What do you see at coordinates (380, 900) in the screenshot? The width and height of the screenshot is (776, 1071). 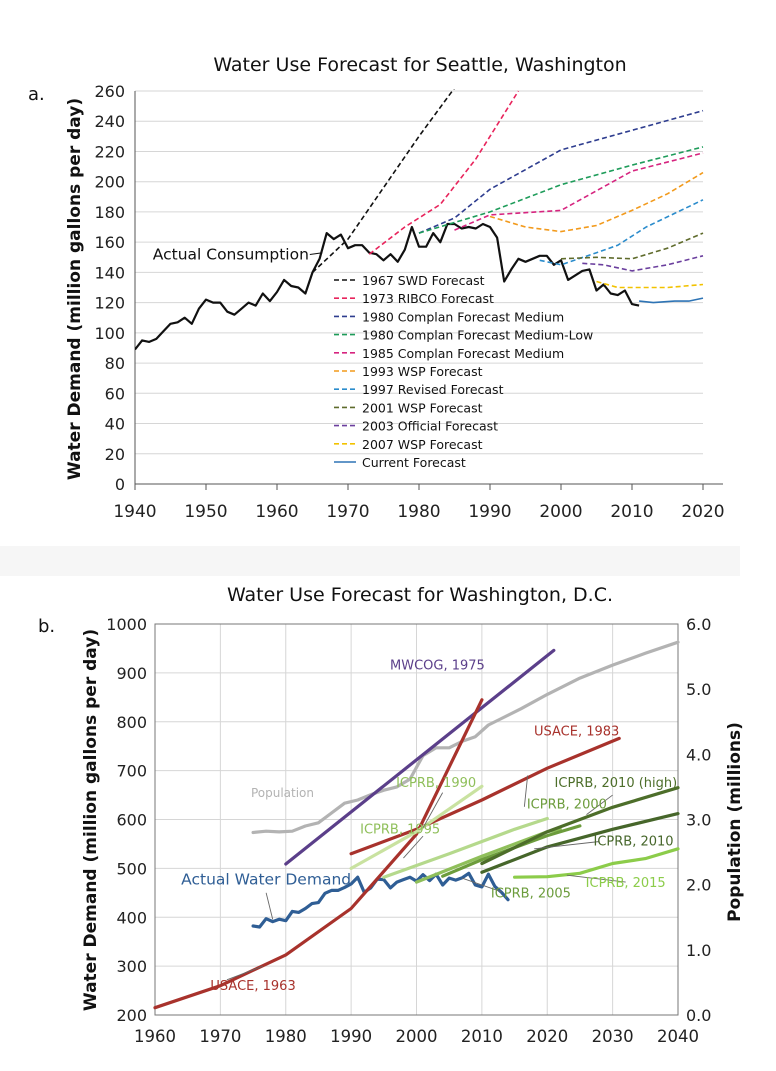 I see `chart-b-series-actual-water-demand` at bounding box center [380, 900].